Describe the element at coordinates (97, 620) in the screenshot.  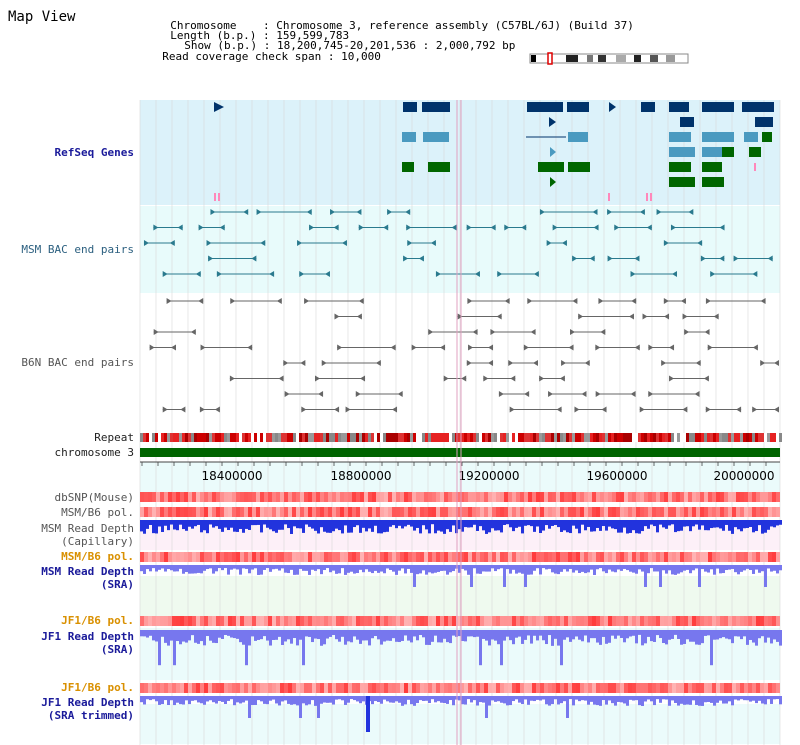
I see `track-label-jf1-b6-pol: JF1/B6 pol.` at that location.